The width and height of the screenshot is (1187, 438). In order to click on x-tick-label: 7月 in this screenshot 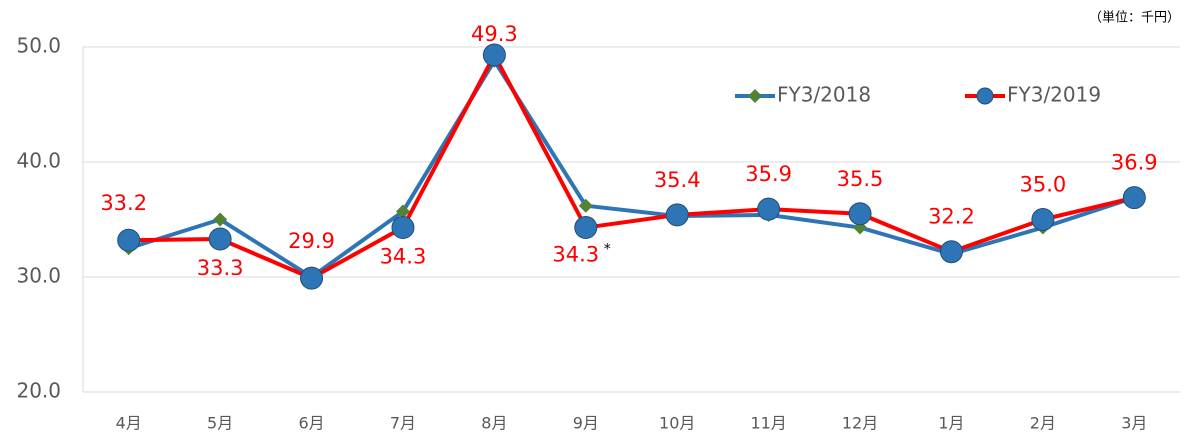, I will do `click(403, 423)`.